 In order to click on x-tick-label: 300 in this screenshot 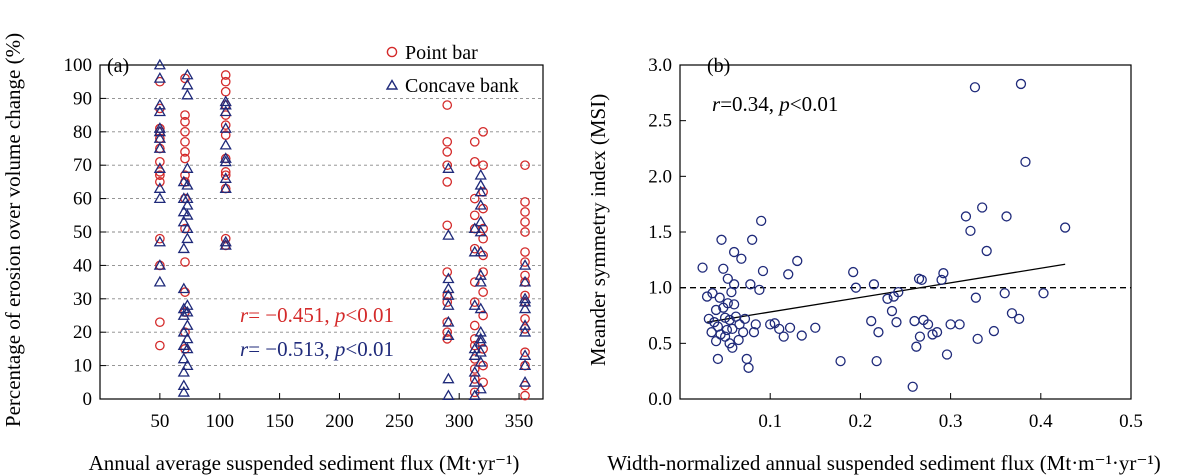, I will do `click(459, 421)`.